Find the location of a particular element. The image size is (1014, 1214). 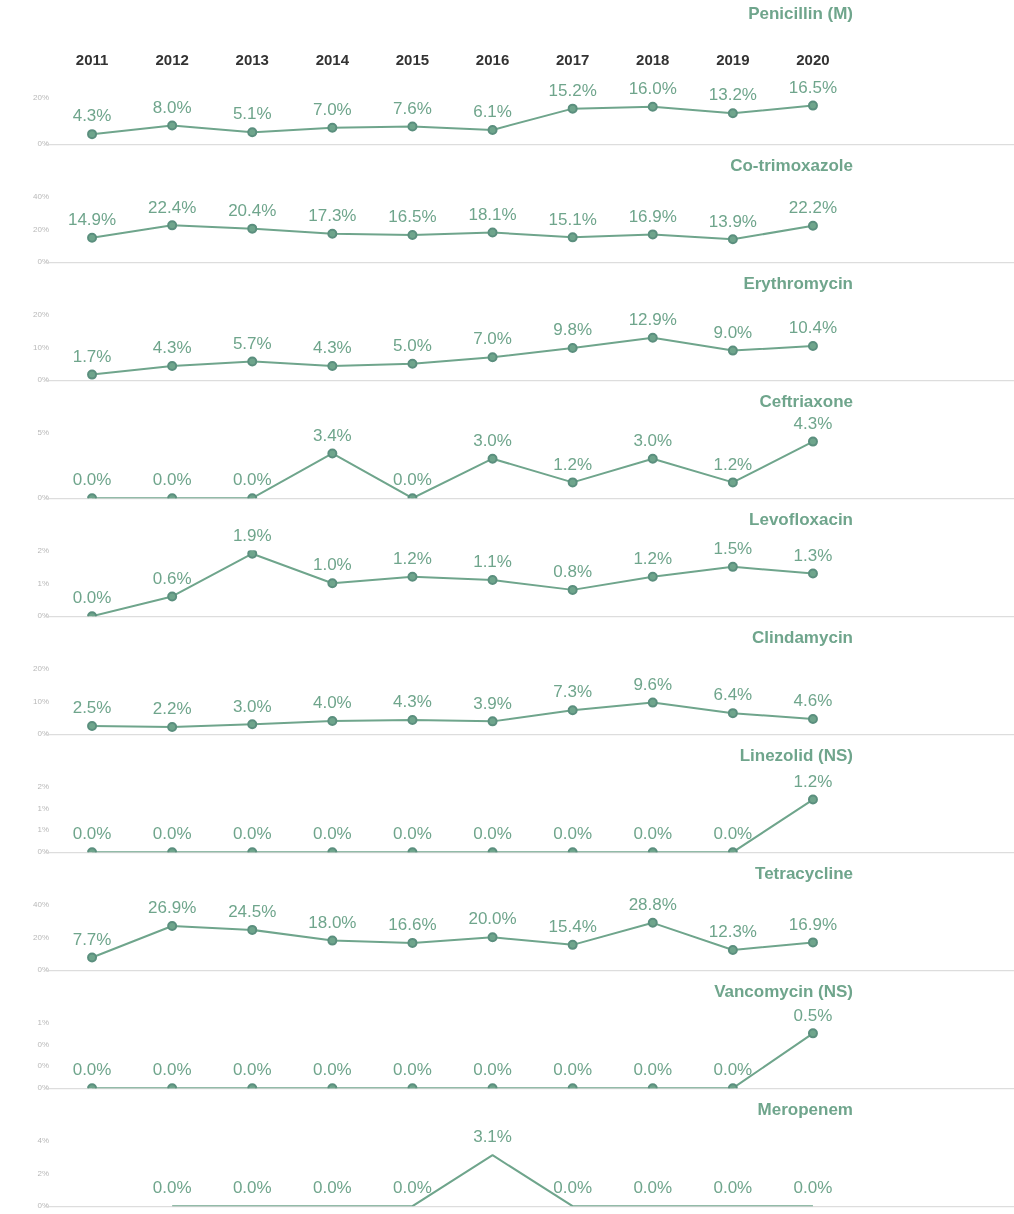

data-label: 22.4% is located at coordinates (172, 207).